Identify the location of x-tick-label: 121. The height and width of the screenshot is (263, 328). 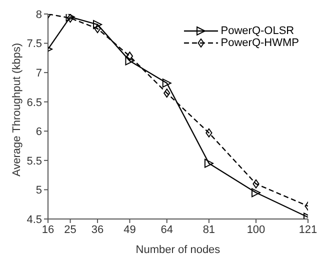
(308, 230).